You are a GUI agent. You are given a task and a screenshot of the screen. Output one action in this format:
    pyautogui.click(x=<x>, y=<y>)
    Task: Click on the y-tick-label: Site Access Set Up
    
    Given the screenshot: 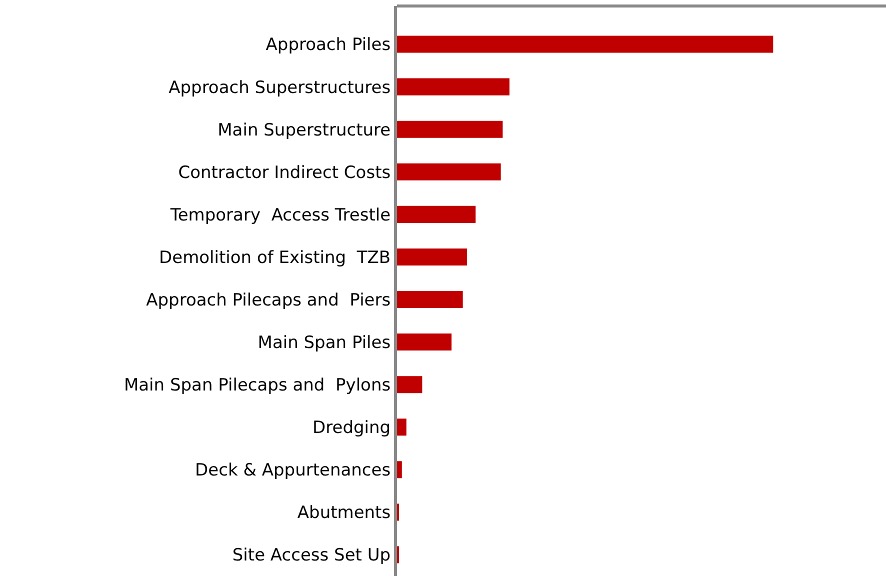 What is the action you would take?
    pyautogui.click(x=311, y=556)
    